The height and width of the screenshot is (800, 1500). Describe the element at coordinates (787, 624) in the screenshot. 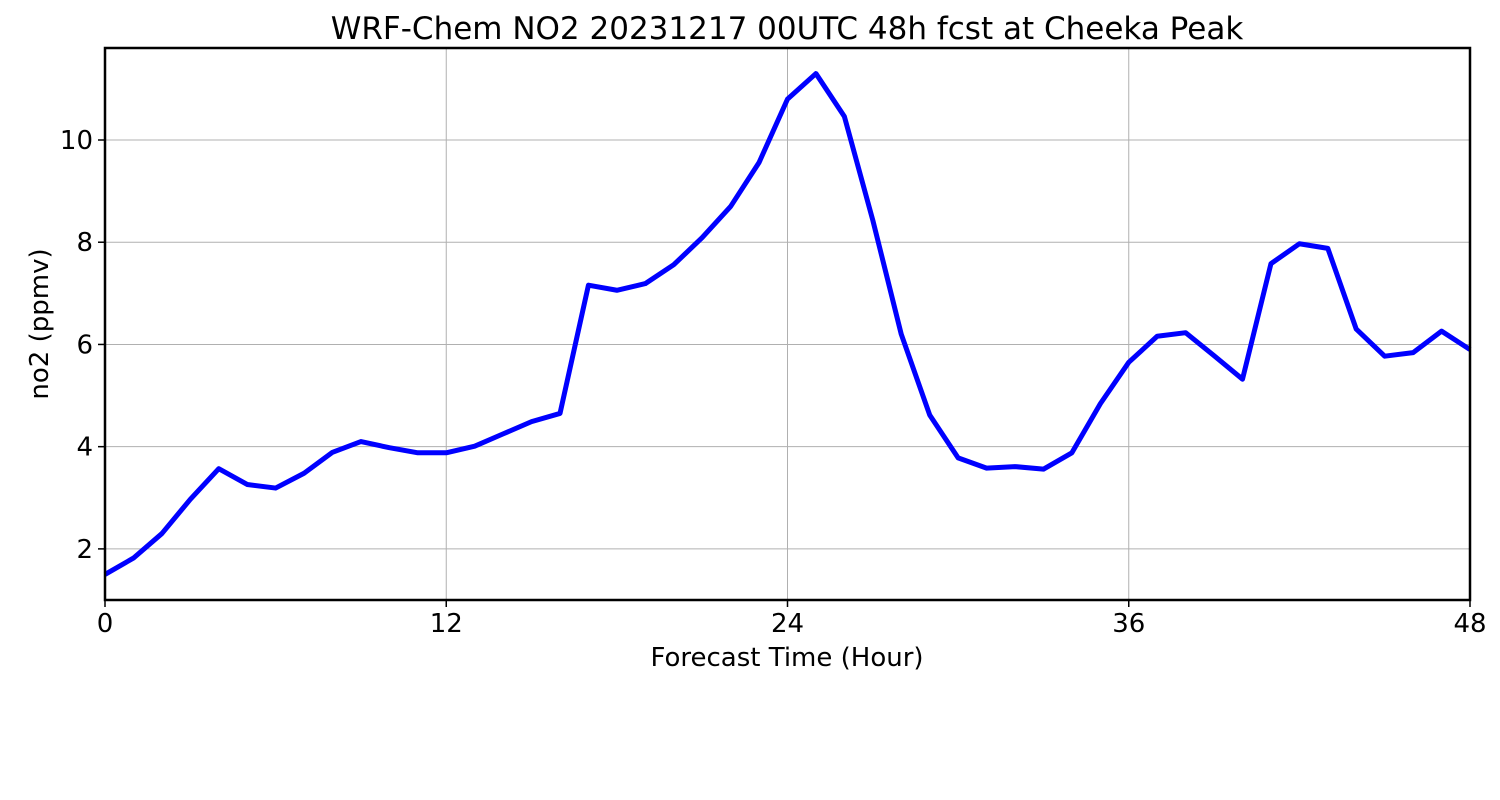

I see `x-tick-label: 24` at that location.